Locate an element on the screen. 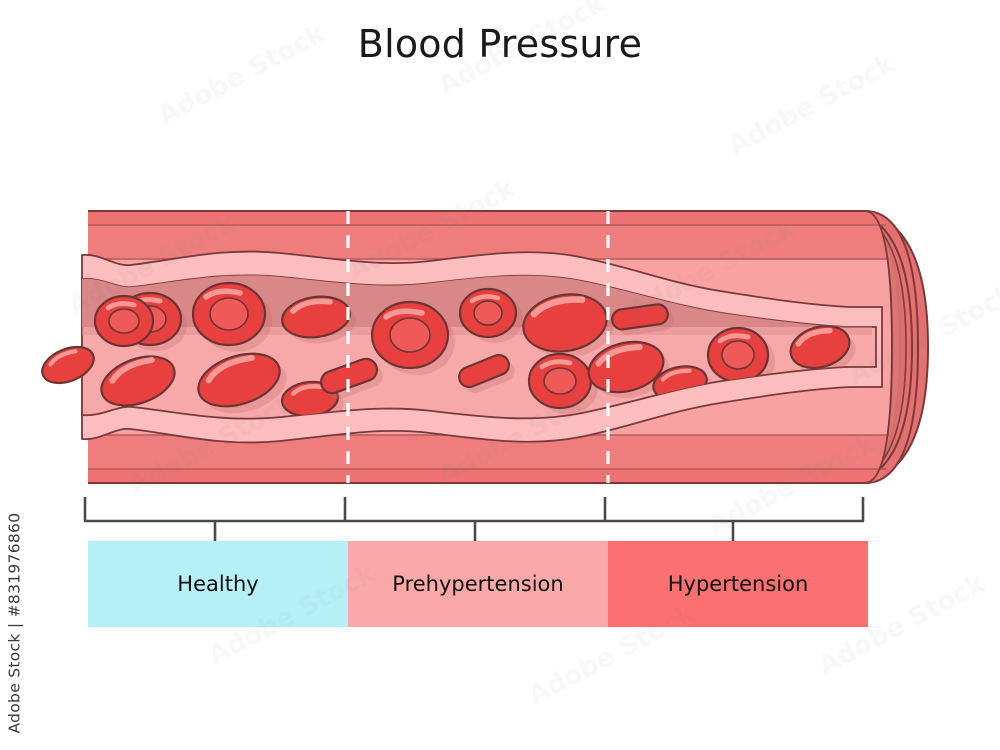  blood-pressure-legend: Healthy Prehypertension Hypertension is located at coordinates (478, 584).